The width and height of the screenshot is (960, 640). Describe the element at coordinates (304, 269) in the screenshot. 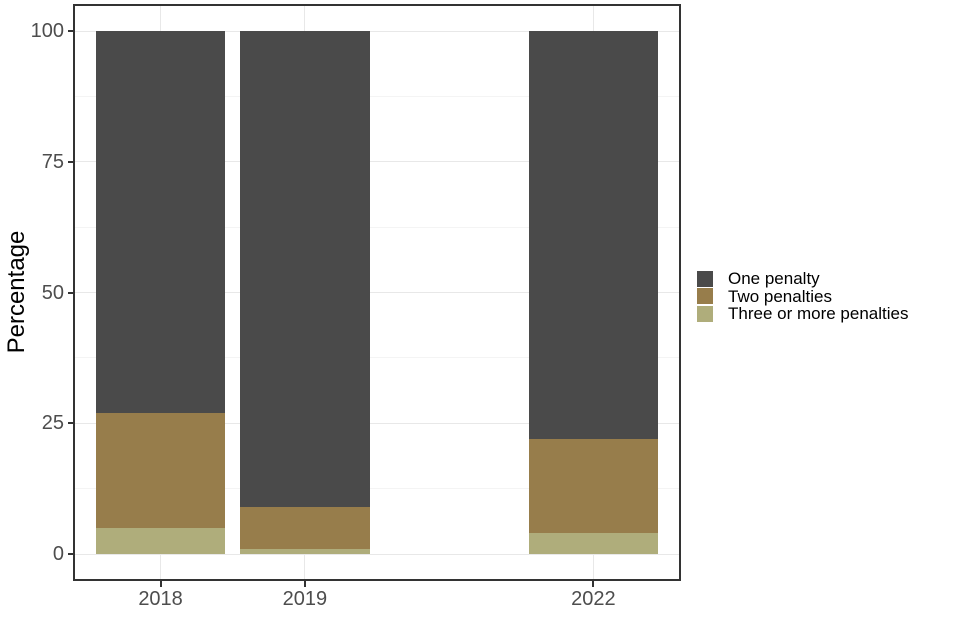

I see `bar-segment-2019-one-penalty` at that location.